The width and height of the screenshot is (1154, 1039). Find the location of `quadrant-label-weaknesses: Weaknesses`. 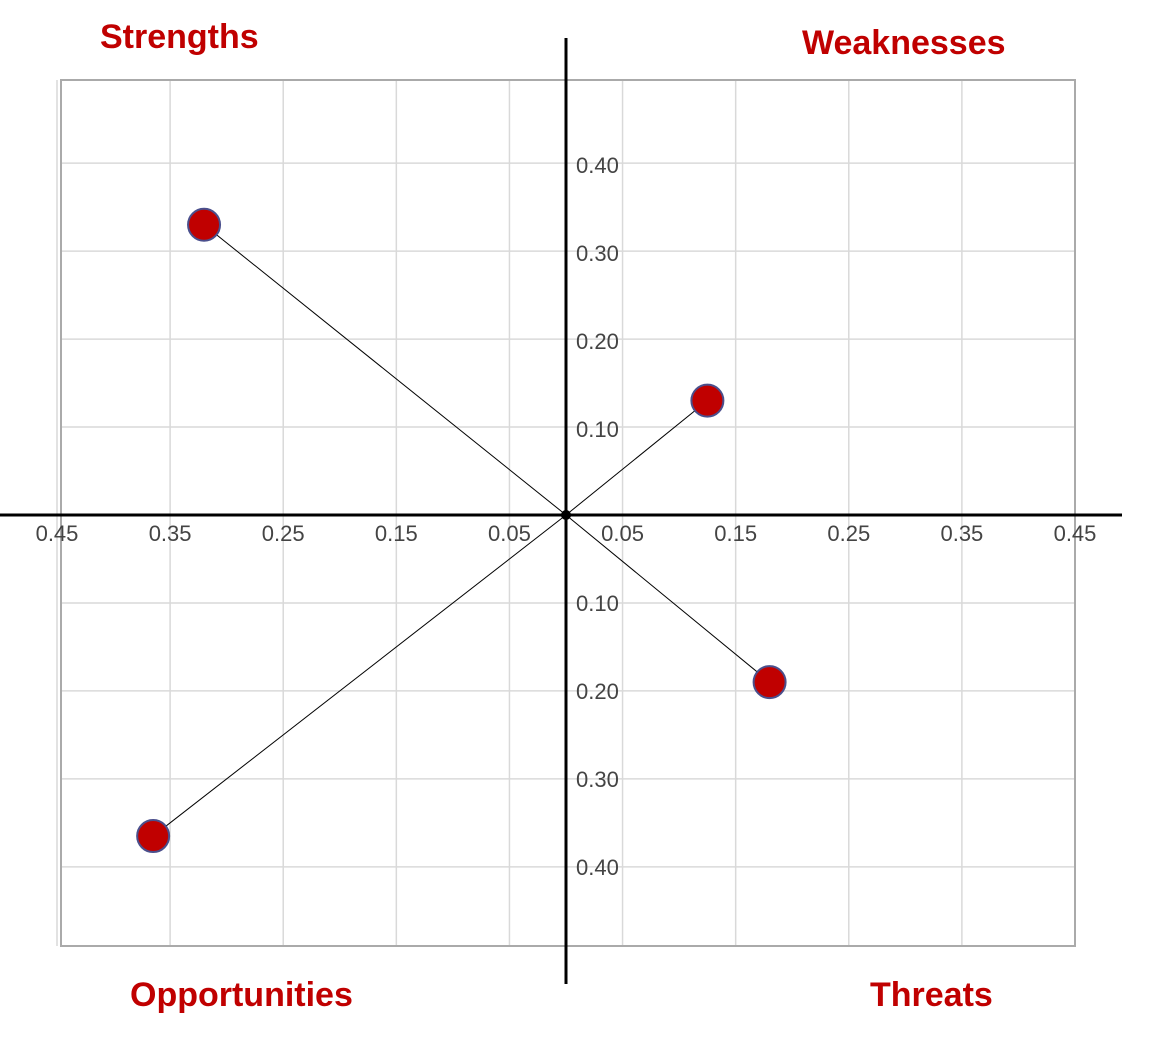

quadrant-label-weaknesses: Weaknesses is located at coordinates (904, 43).